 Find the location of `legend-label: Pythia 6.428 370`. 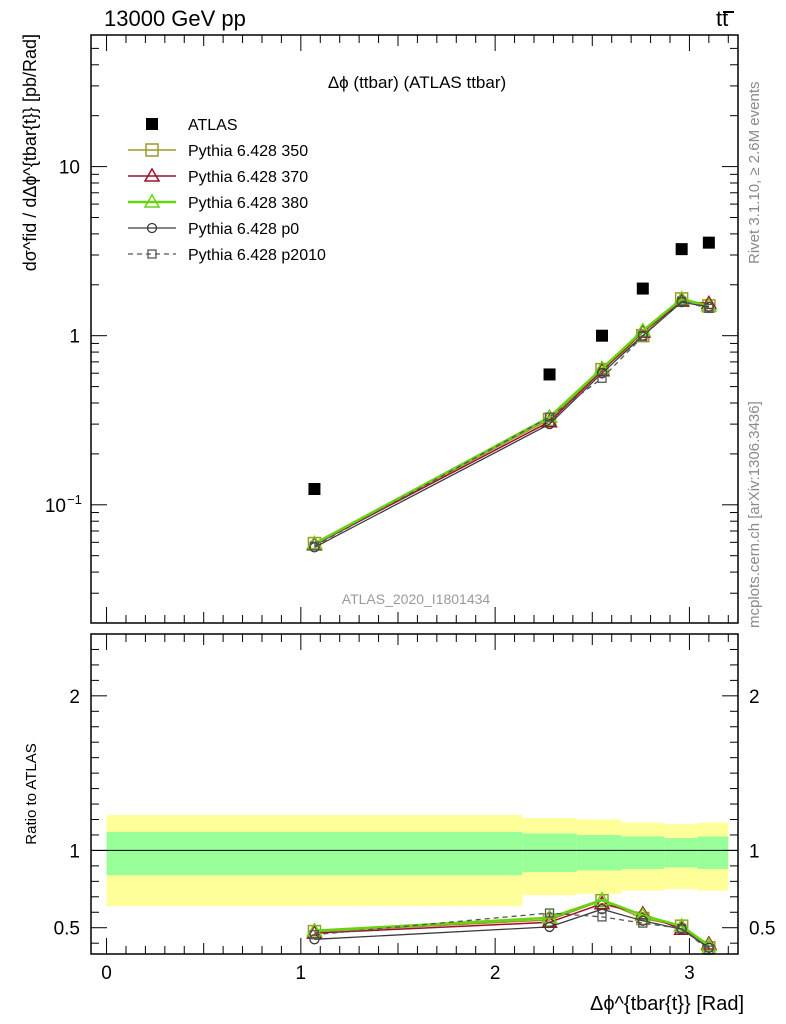

legend-label: Pythia 6.428 370 is located at coordinates (248, 177).